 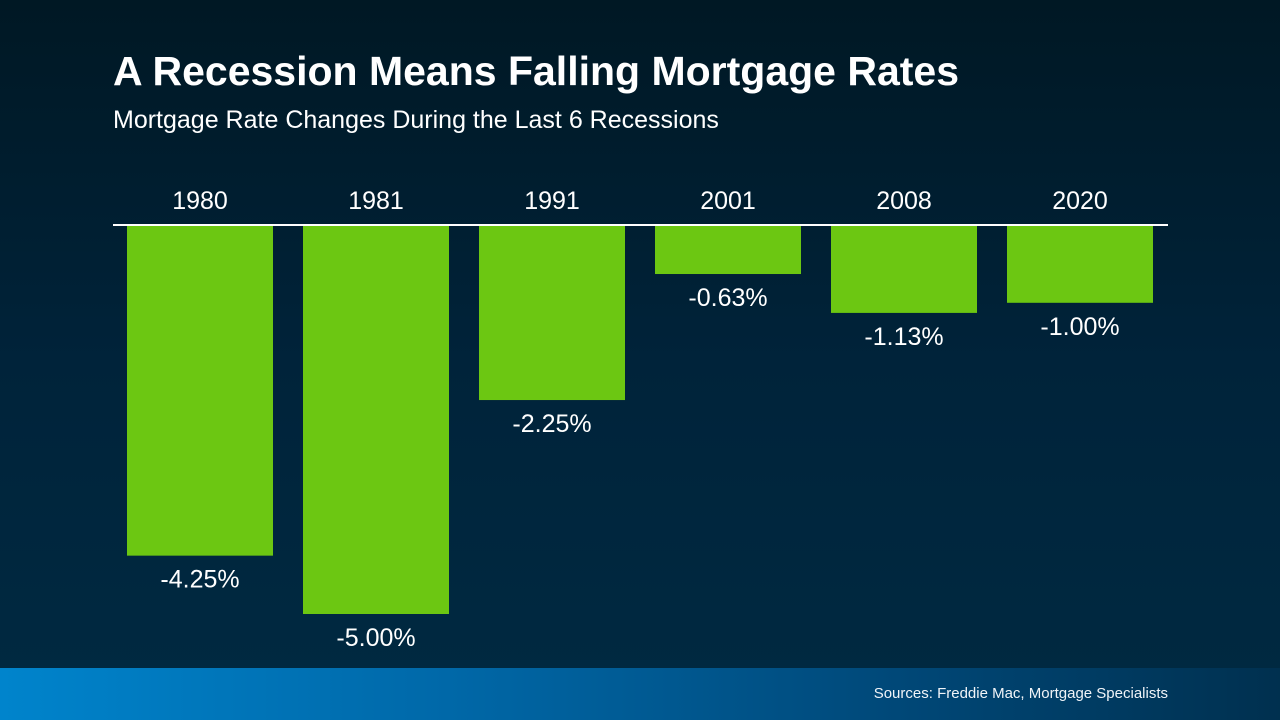 I want to click on data-label: -4.25%, so click(x=199, y=580).